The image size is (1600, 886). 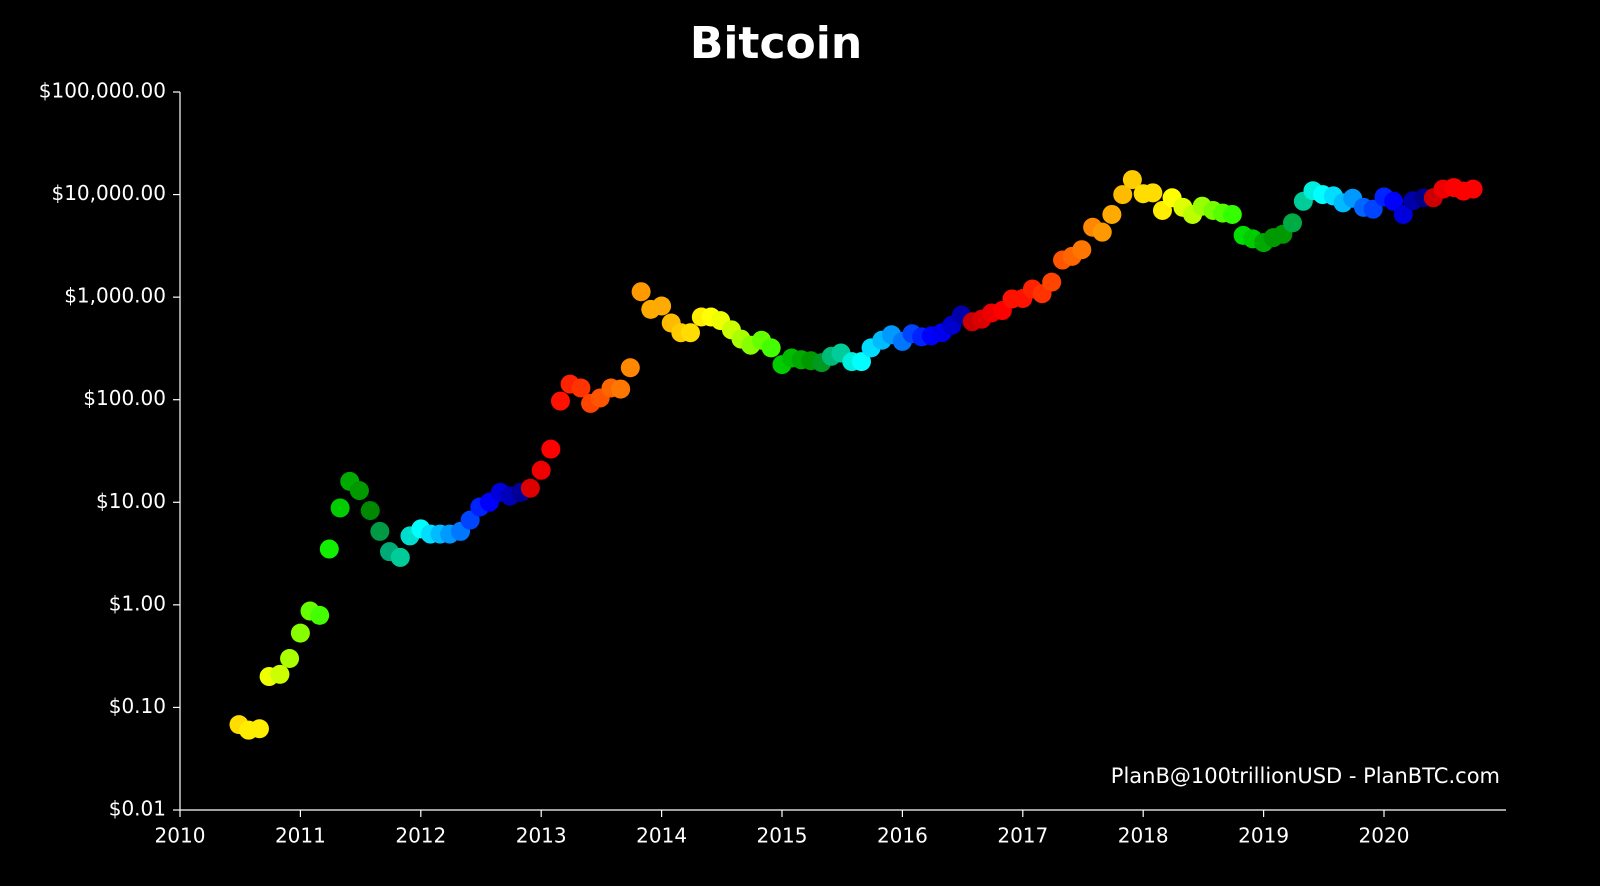 What do you see at coordinates (1384, 836) in the screenshot?
I see `x-tick-label: 2020` at bounding box center [1384, 836].